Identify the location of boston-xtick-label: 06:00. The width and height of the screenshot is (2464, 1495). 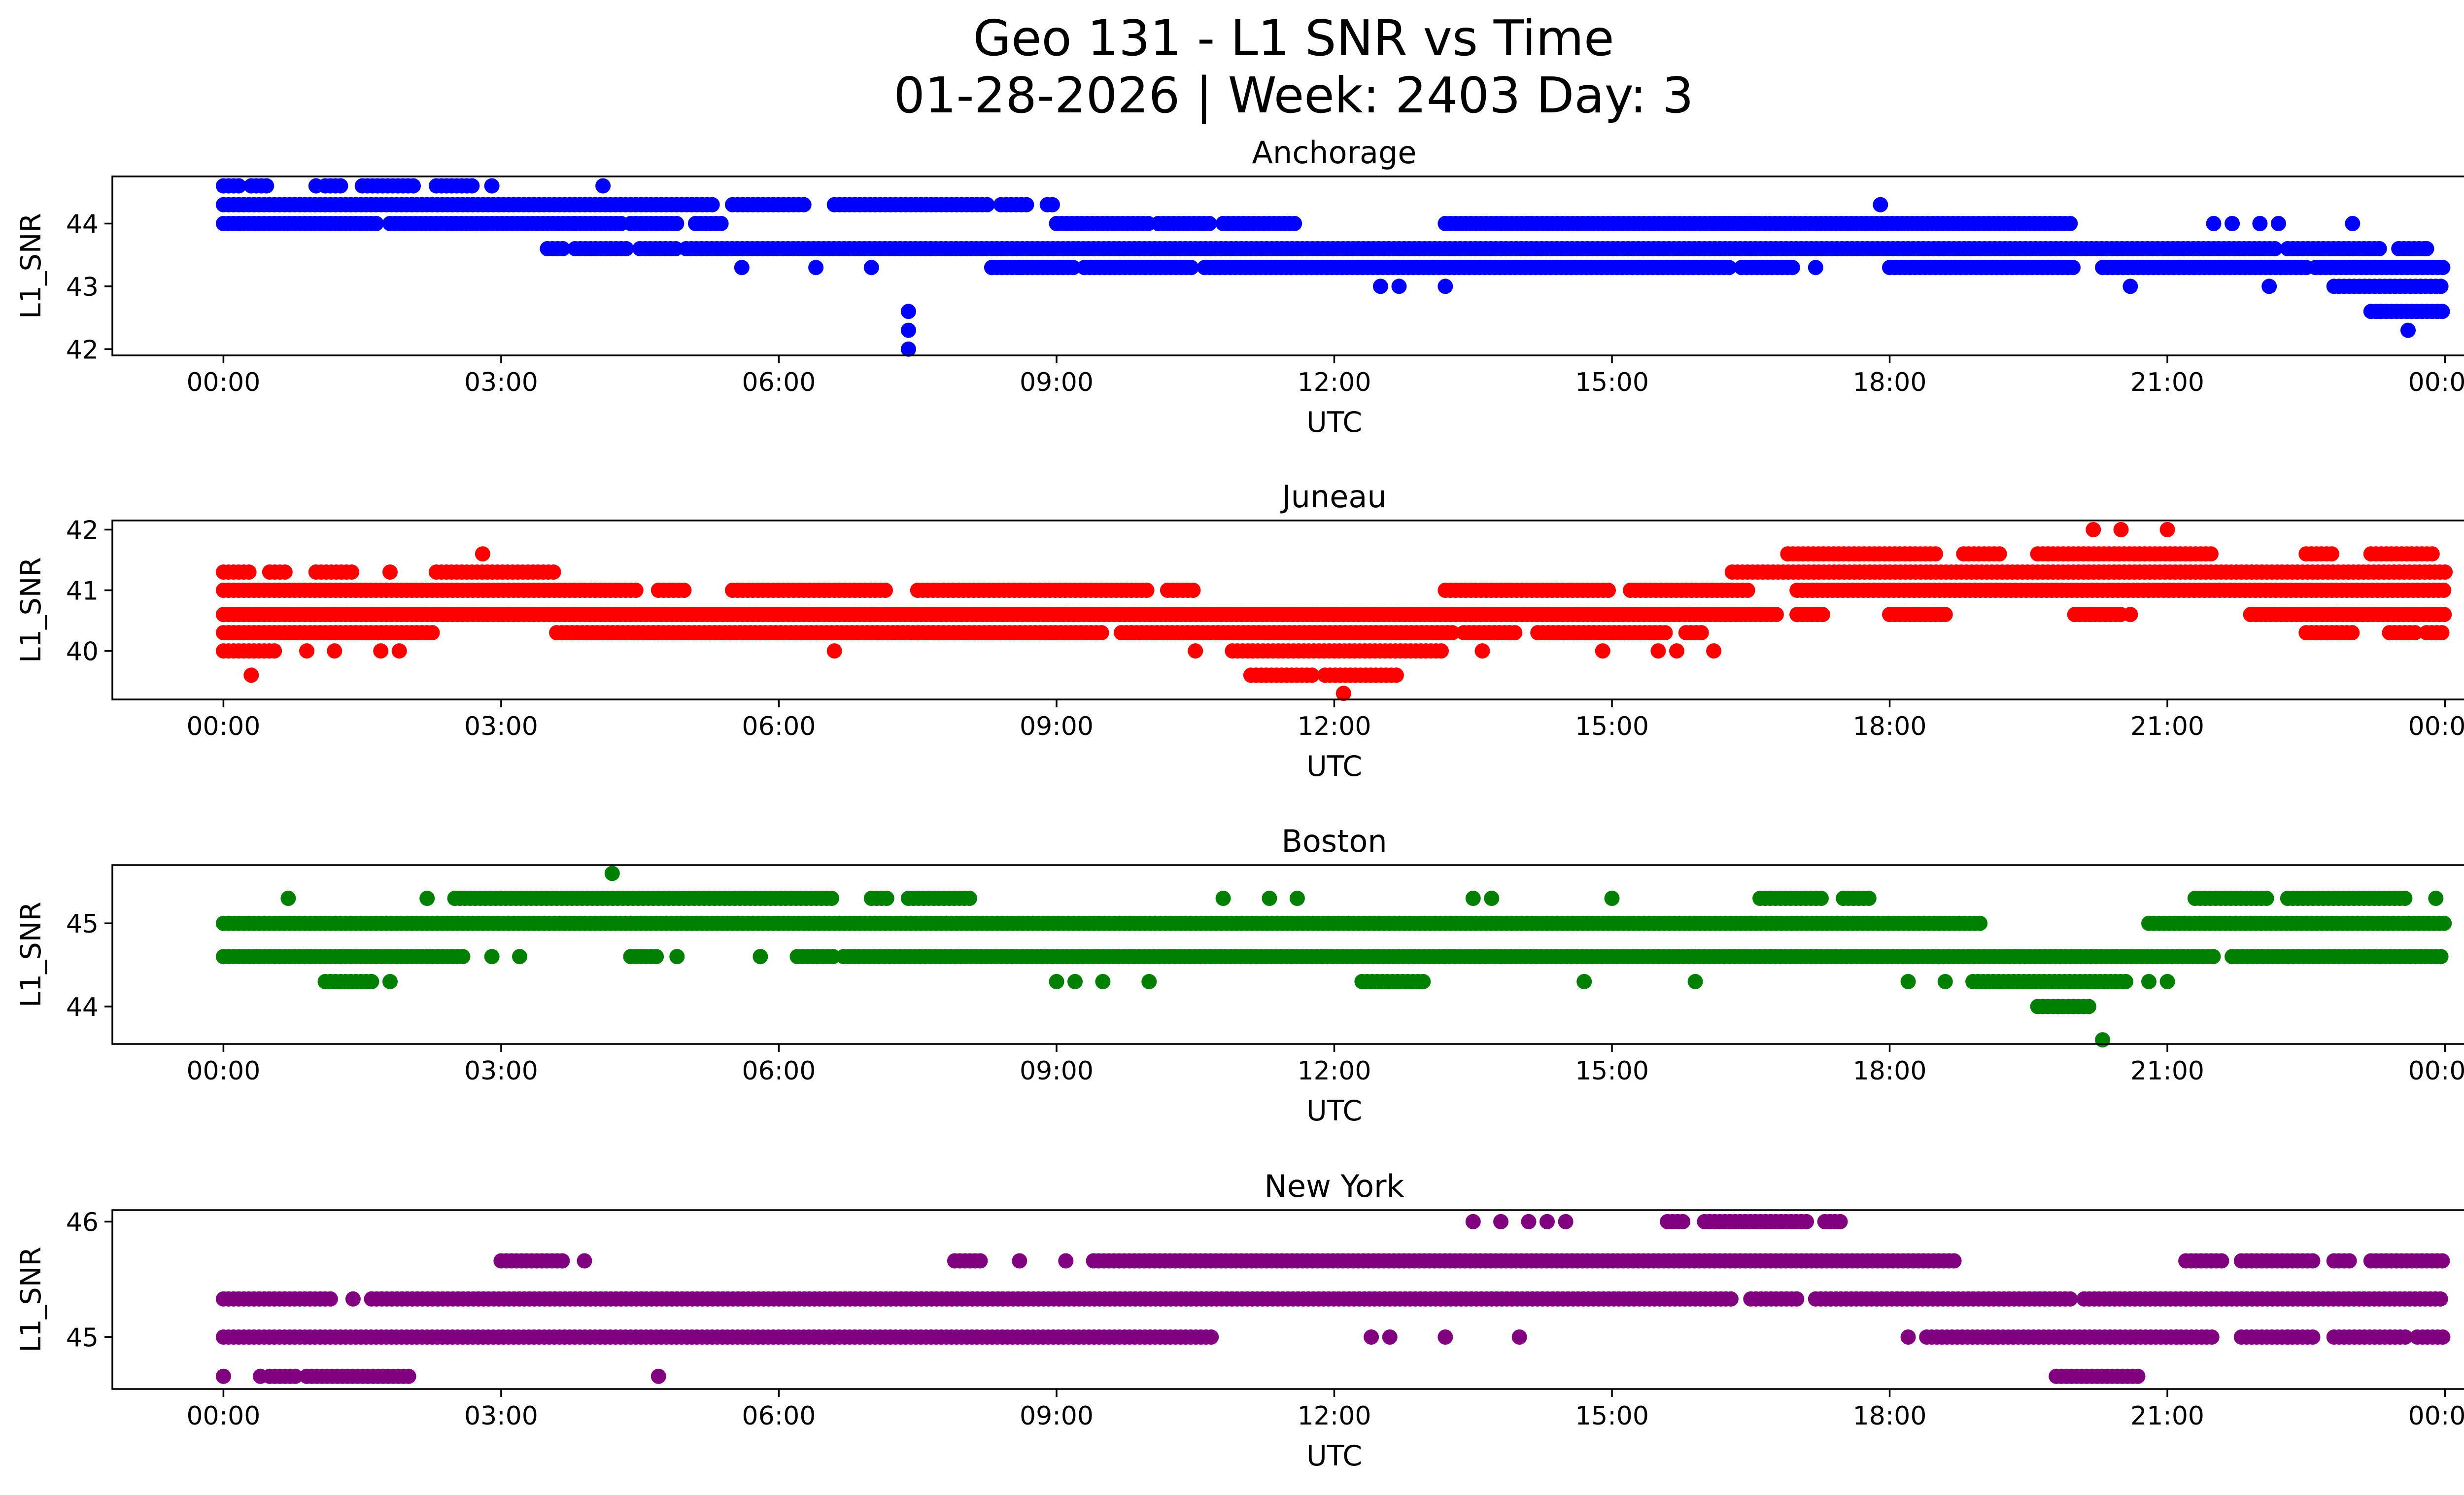
(779, 1071).